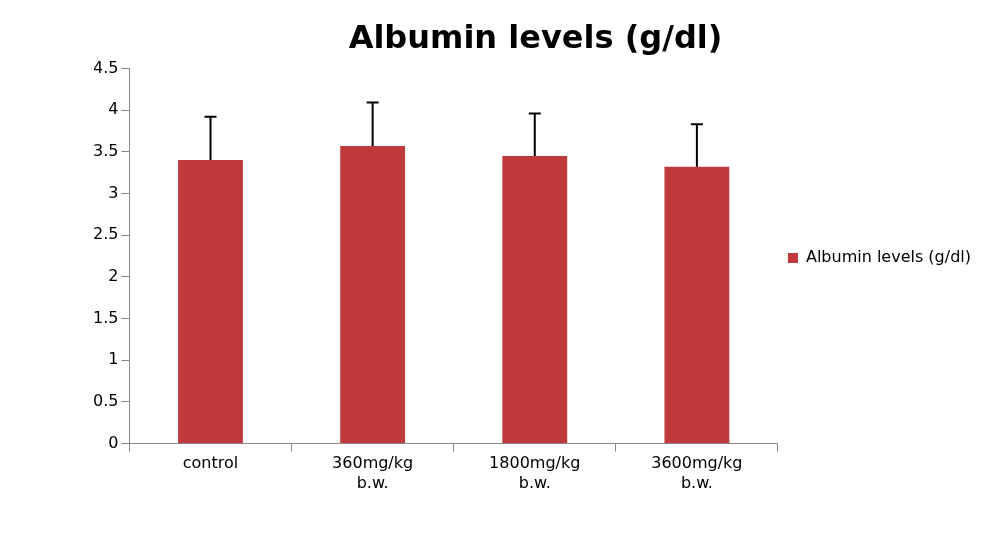 Image resolution: width=1001 pixels, height=546 pixels. I want to click on y-tick-label: 0, so click(113, 442).